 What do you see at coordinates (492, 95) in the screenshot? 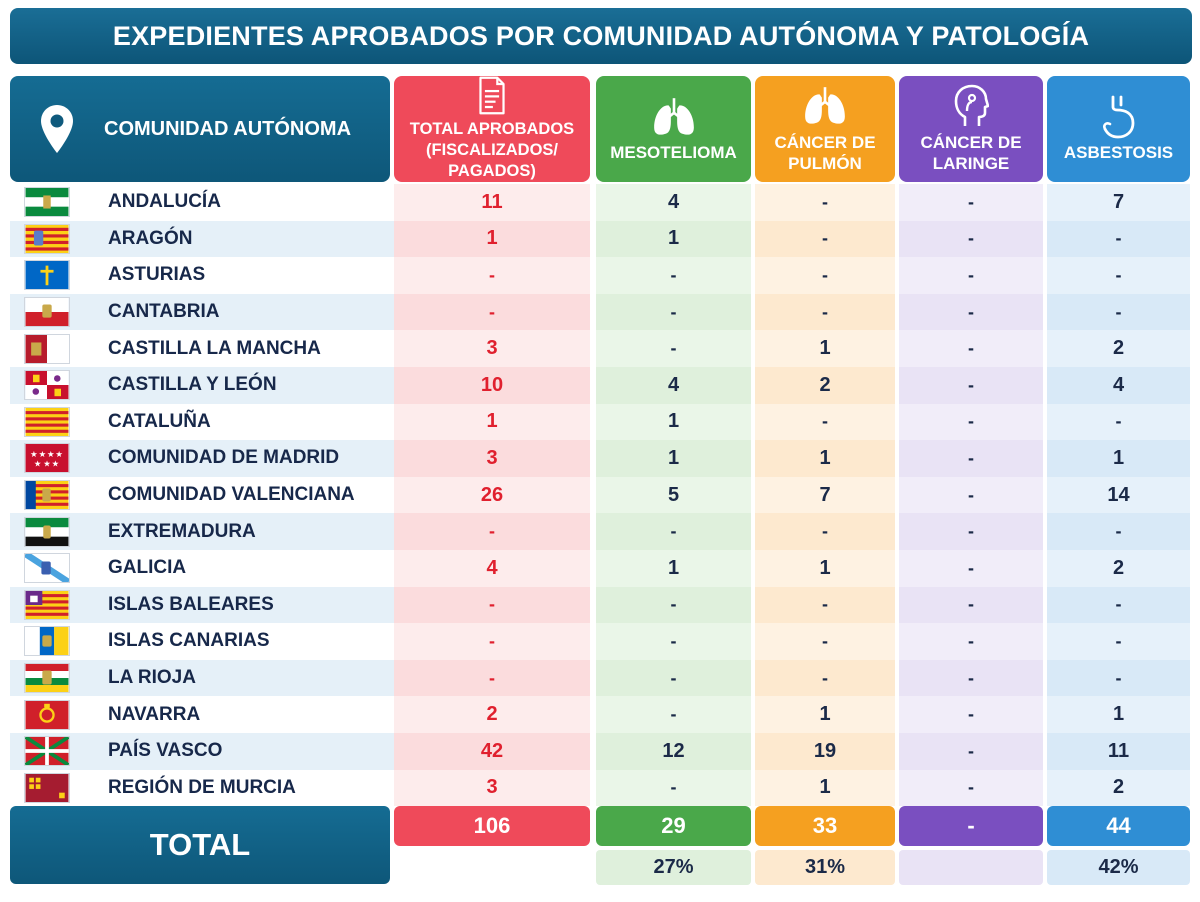
I see `document-icon` at bounding box center [492, 95].